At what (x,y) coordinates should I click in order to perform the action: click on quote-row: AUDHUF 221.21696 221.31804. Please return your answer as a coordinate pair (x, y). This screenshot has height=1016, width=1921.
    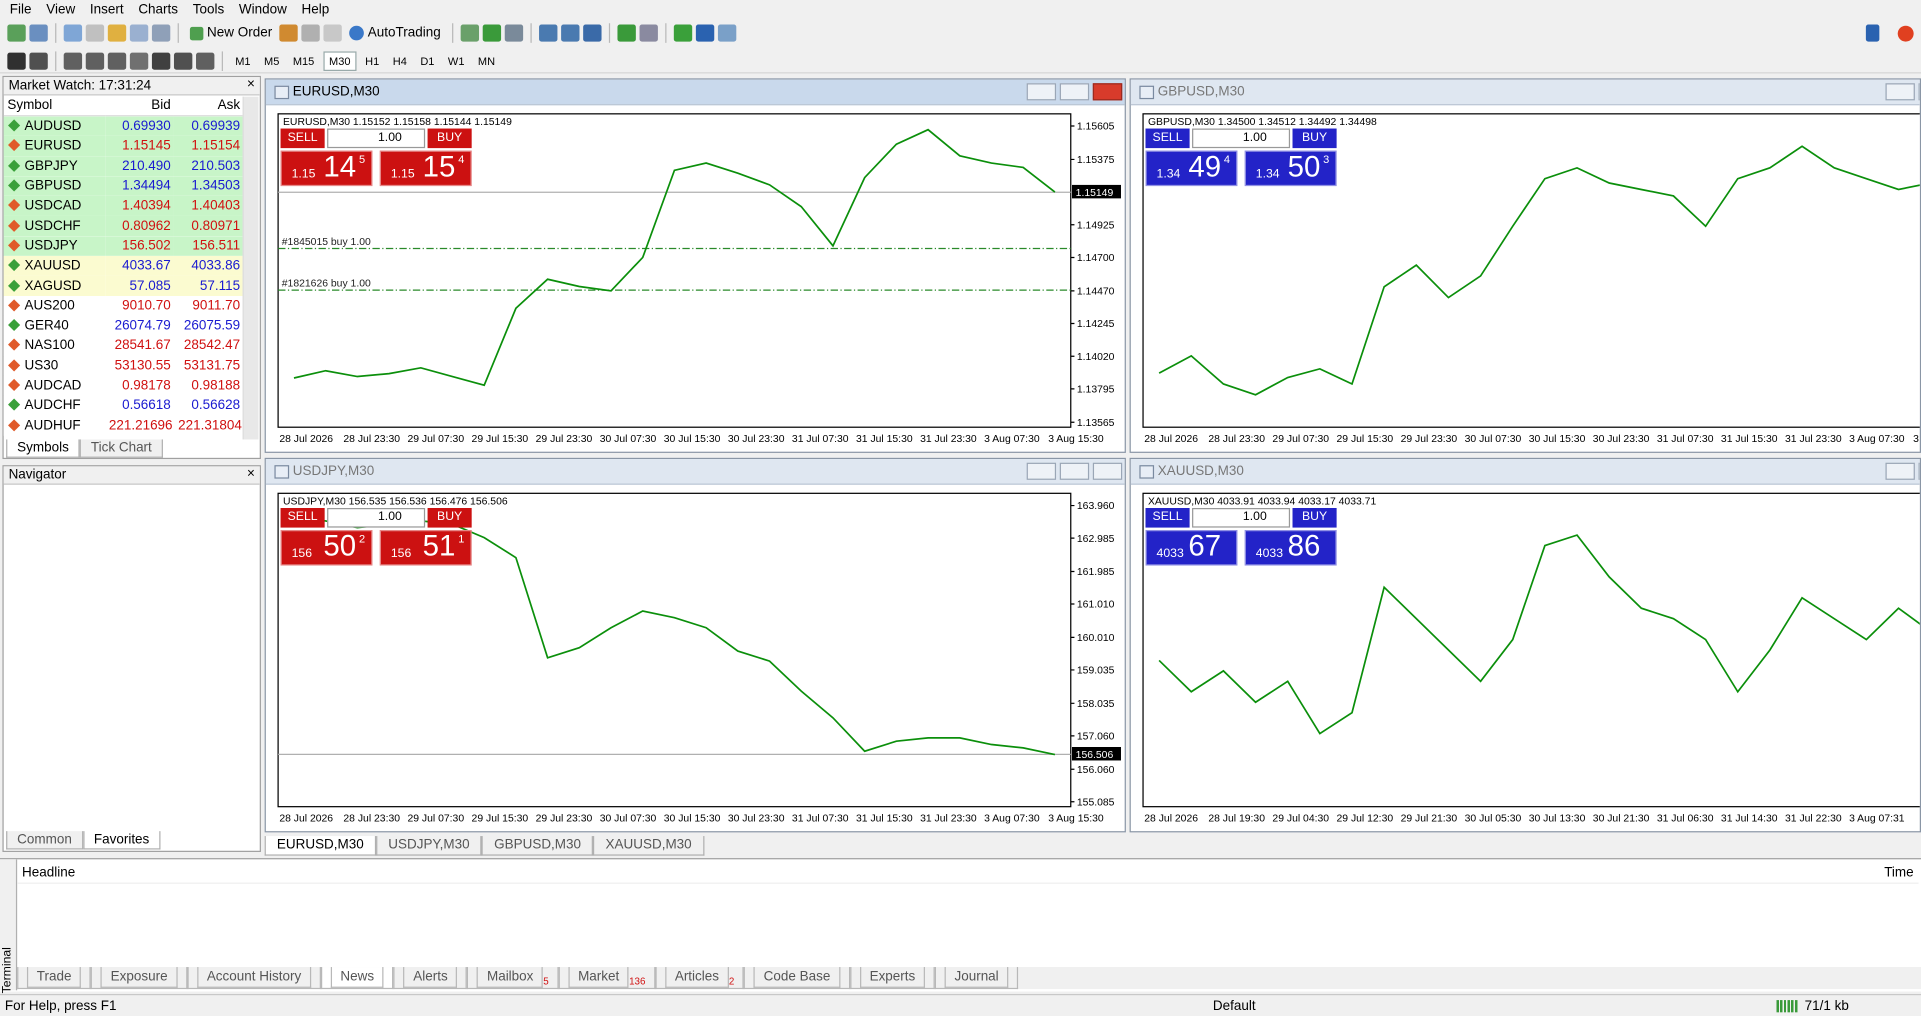
    Looking at the image, I should click on (123, 425).